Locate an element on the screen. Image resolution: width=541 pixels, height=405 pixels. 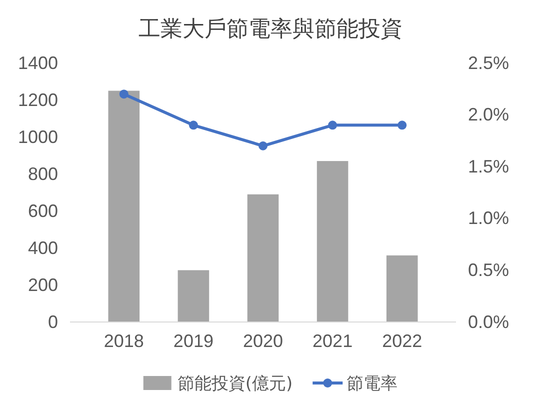
y-tick-label: 400 is located at coordinates (43, 248).